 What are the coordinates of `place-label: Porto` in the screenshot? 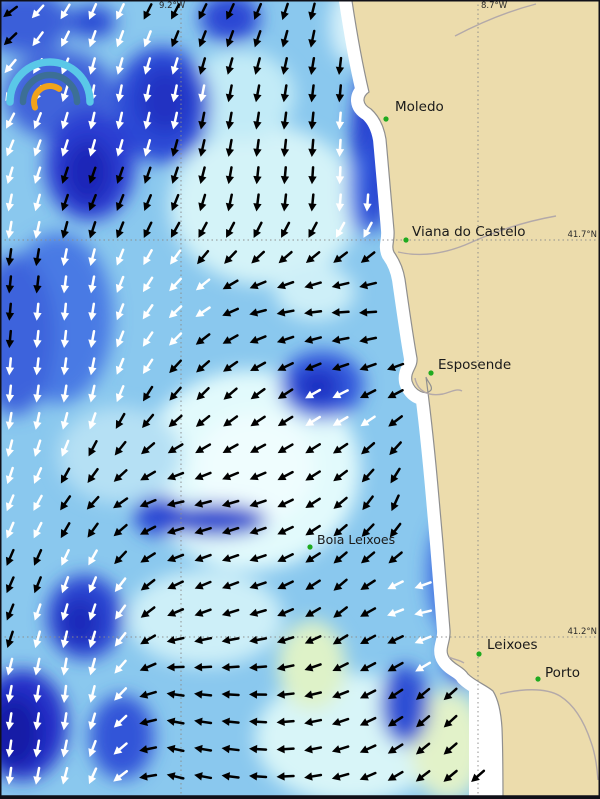 It's located at (562, 673).